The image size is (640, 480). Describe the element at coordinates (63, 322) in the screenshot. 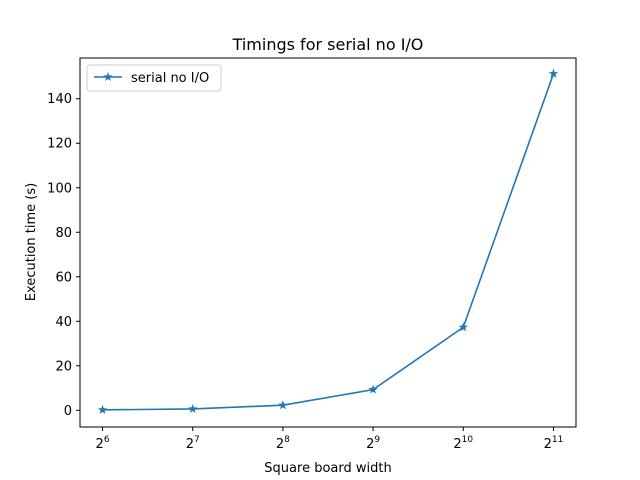

I see `y-tick-label: 40` at that location.